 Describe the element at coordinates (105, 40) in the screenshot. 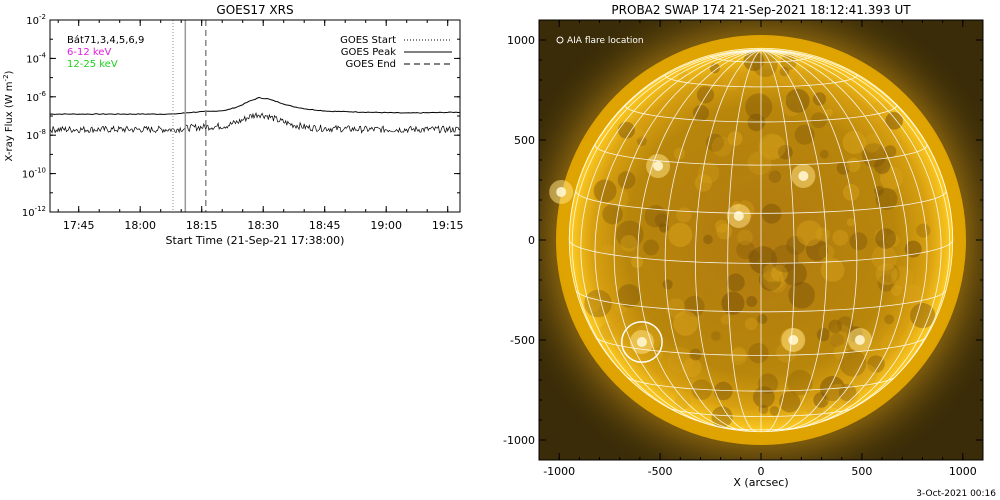

I see `goes-info-detectors: Bát71,3,4,5,6,9` at that location.